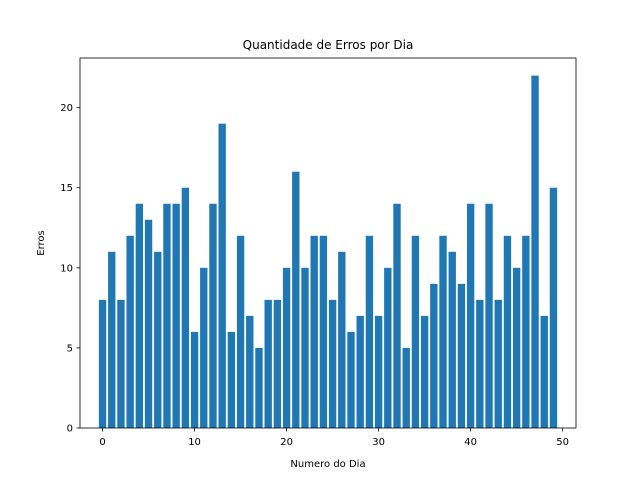 The image size is (640, 480). Describe the element at coordinates (328, 45) in the screenshot. I see `chart-title: Quantidade de Erros por Dia` at that location.